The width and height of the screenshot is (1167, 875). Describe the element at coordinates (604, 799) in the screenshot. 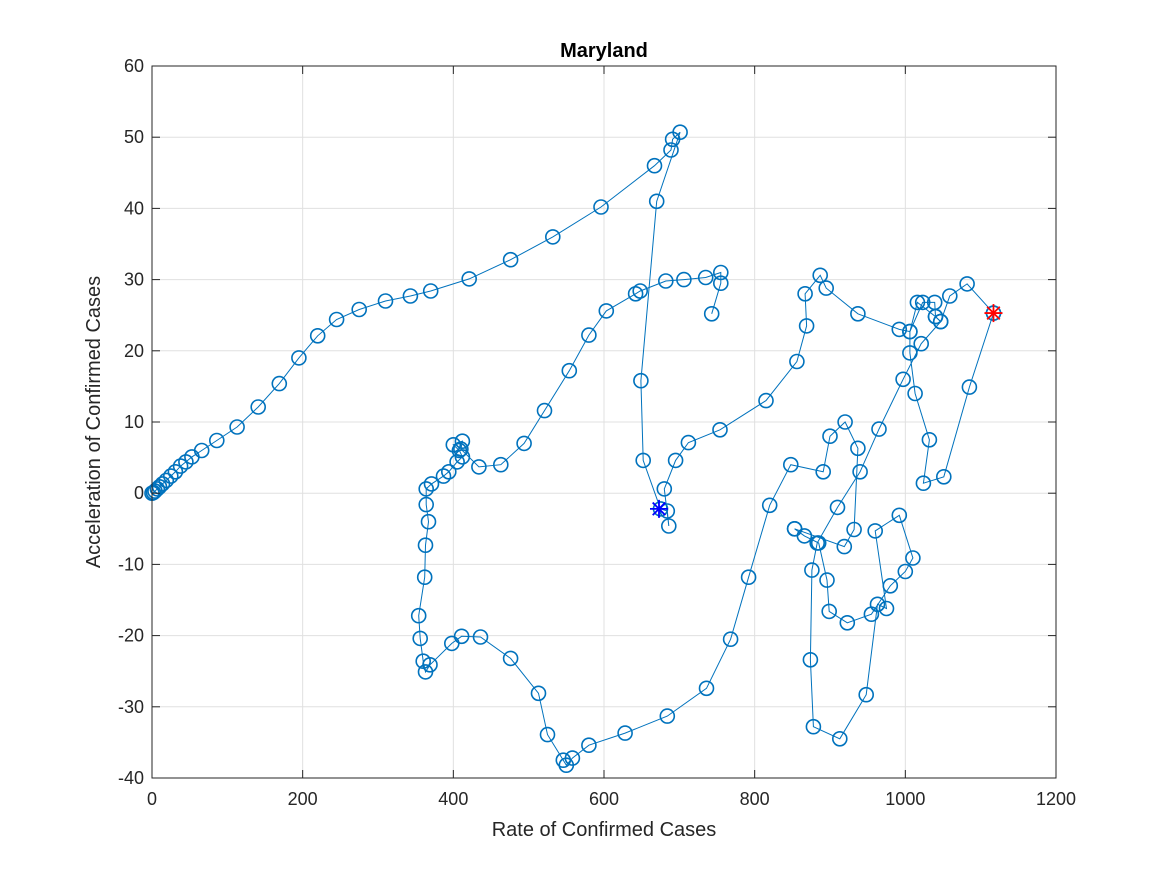

I see `x-tick-label: 600` at that location.